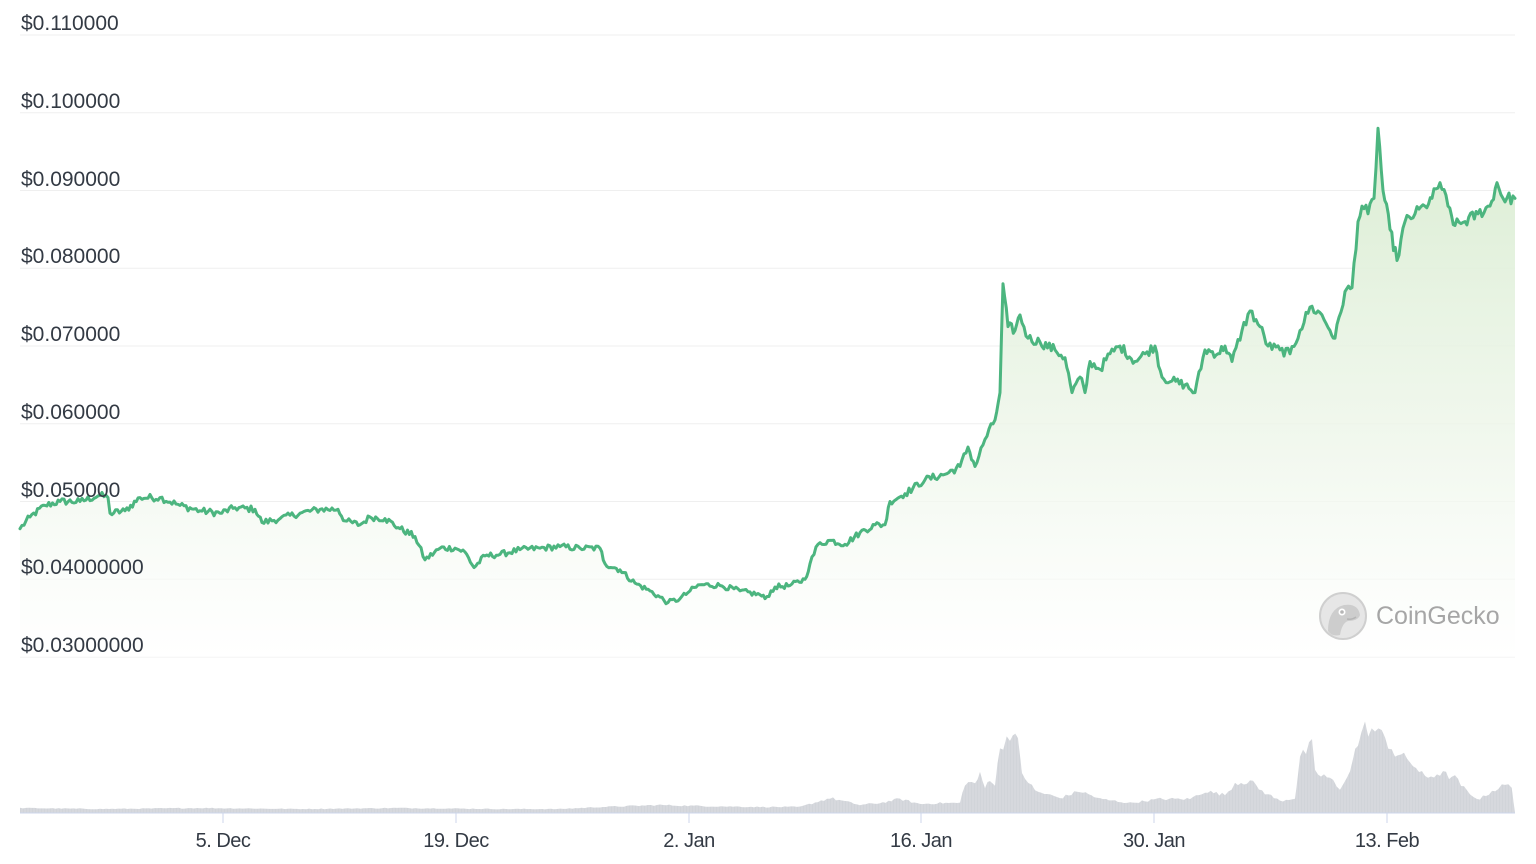  Describe the element at coordinates (767, 767) in the screenshot. I see `volume-area` at that location.